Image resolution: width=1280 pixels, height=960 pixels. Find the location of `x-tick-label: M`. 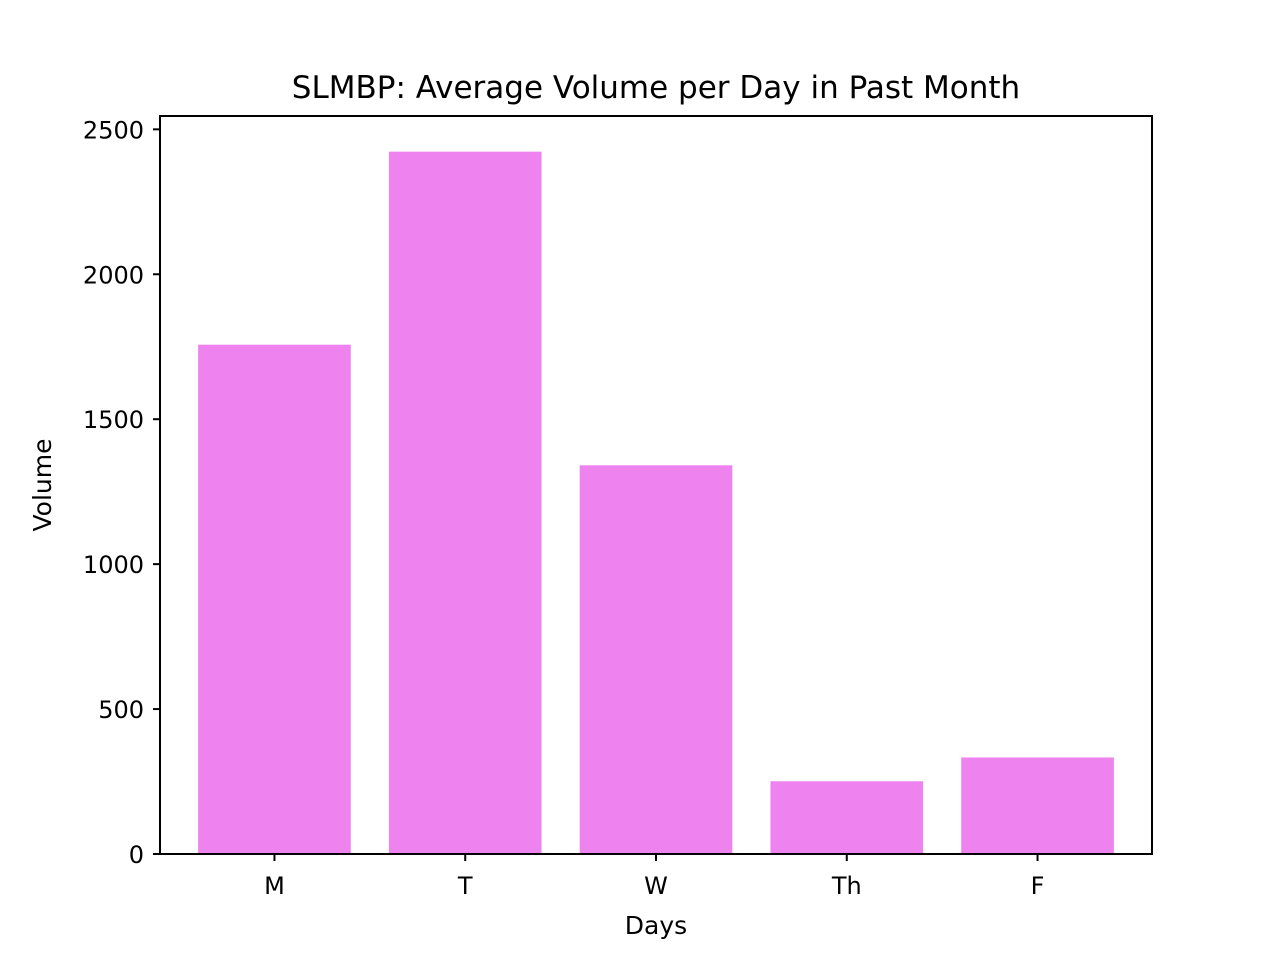

x-tick-label: M is located at coordinates (274, 886).